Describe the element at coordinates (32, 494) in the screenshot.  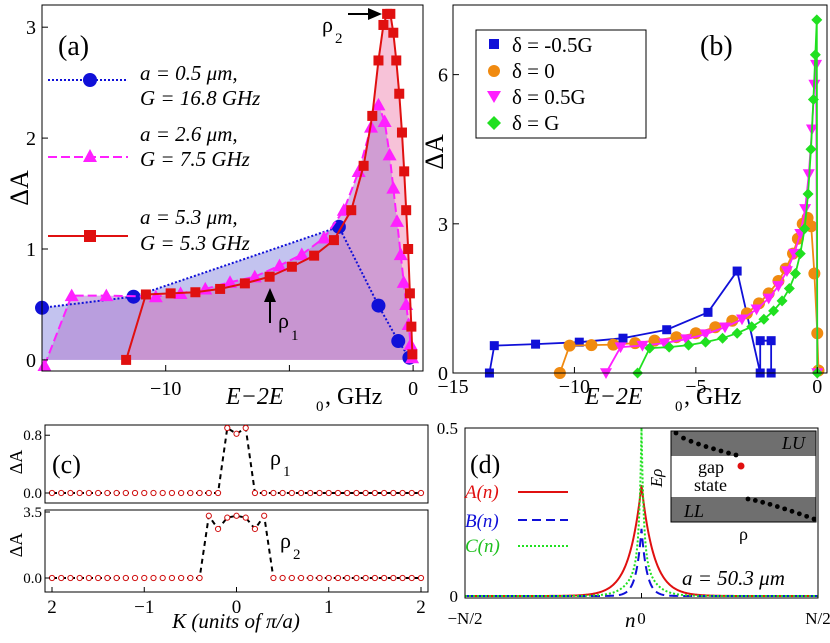
I see `c-top-ytick-label: 0.0` at that location.